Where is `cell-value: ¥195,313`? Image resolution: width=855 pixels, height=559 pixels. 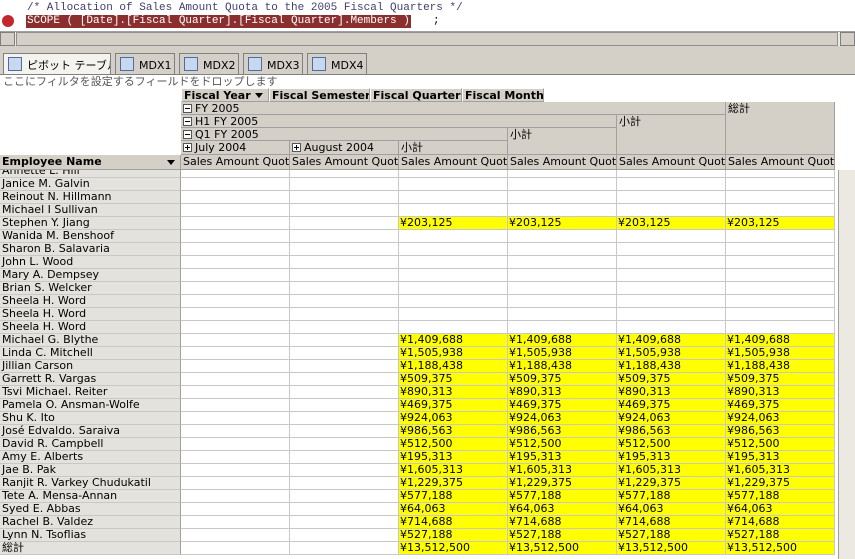
cell-value: ¥195,313 is located at coordinates (535, 457).